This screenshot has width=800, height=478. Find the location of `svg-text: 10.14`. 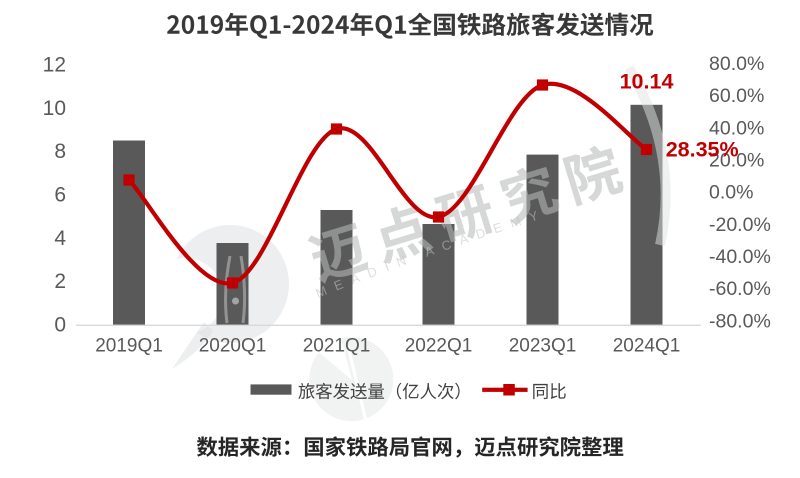

svg-text: 10.14 is located at coordinates (647, 81).